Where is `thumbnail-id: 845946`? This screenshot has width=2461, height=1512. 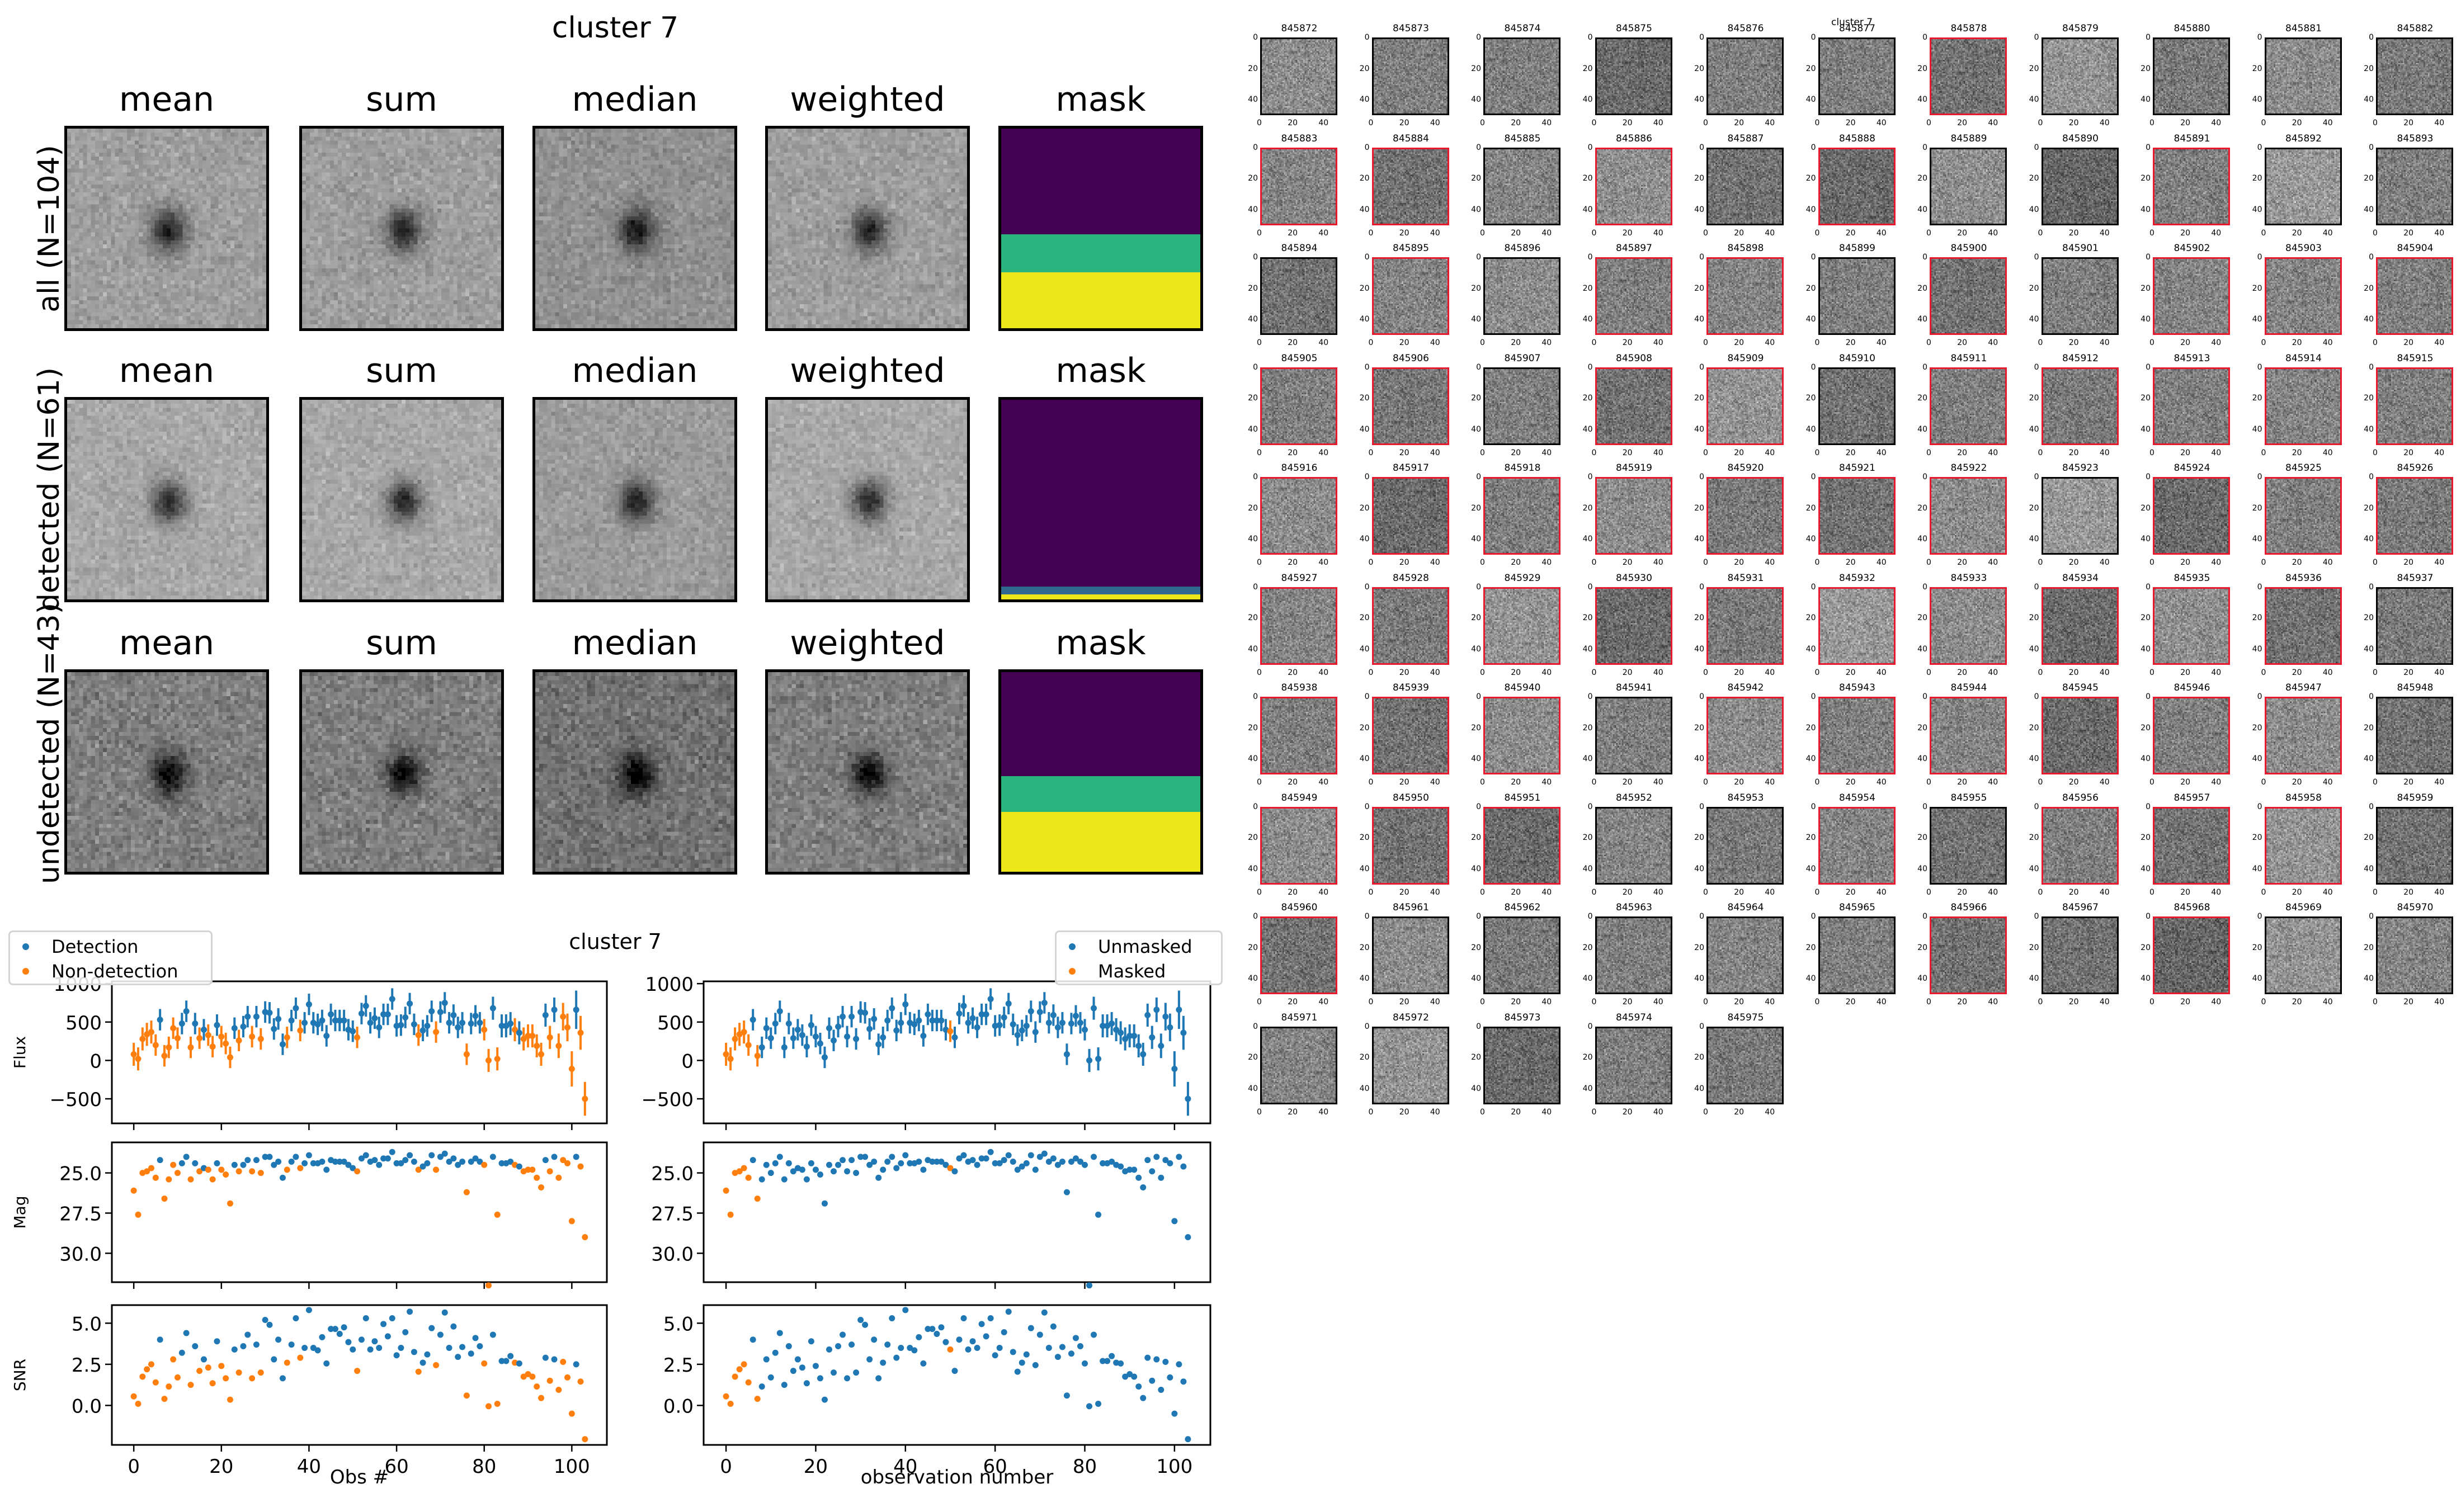 thumbnail-id: 845946 is located at coordinates (2192, 687).